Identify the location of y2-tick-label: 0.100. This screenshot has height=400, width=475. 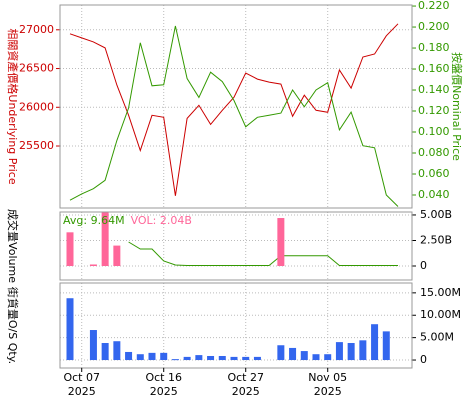
(434, 131).